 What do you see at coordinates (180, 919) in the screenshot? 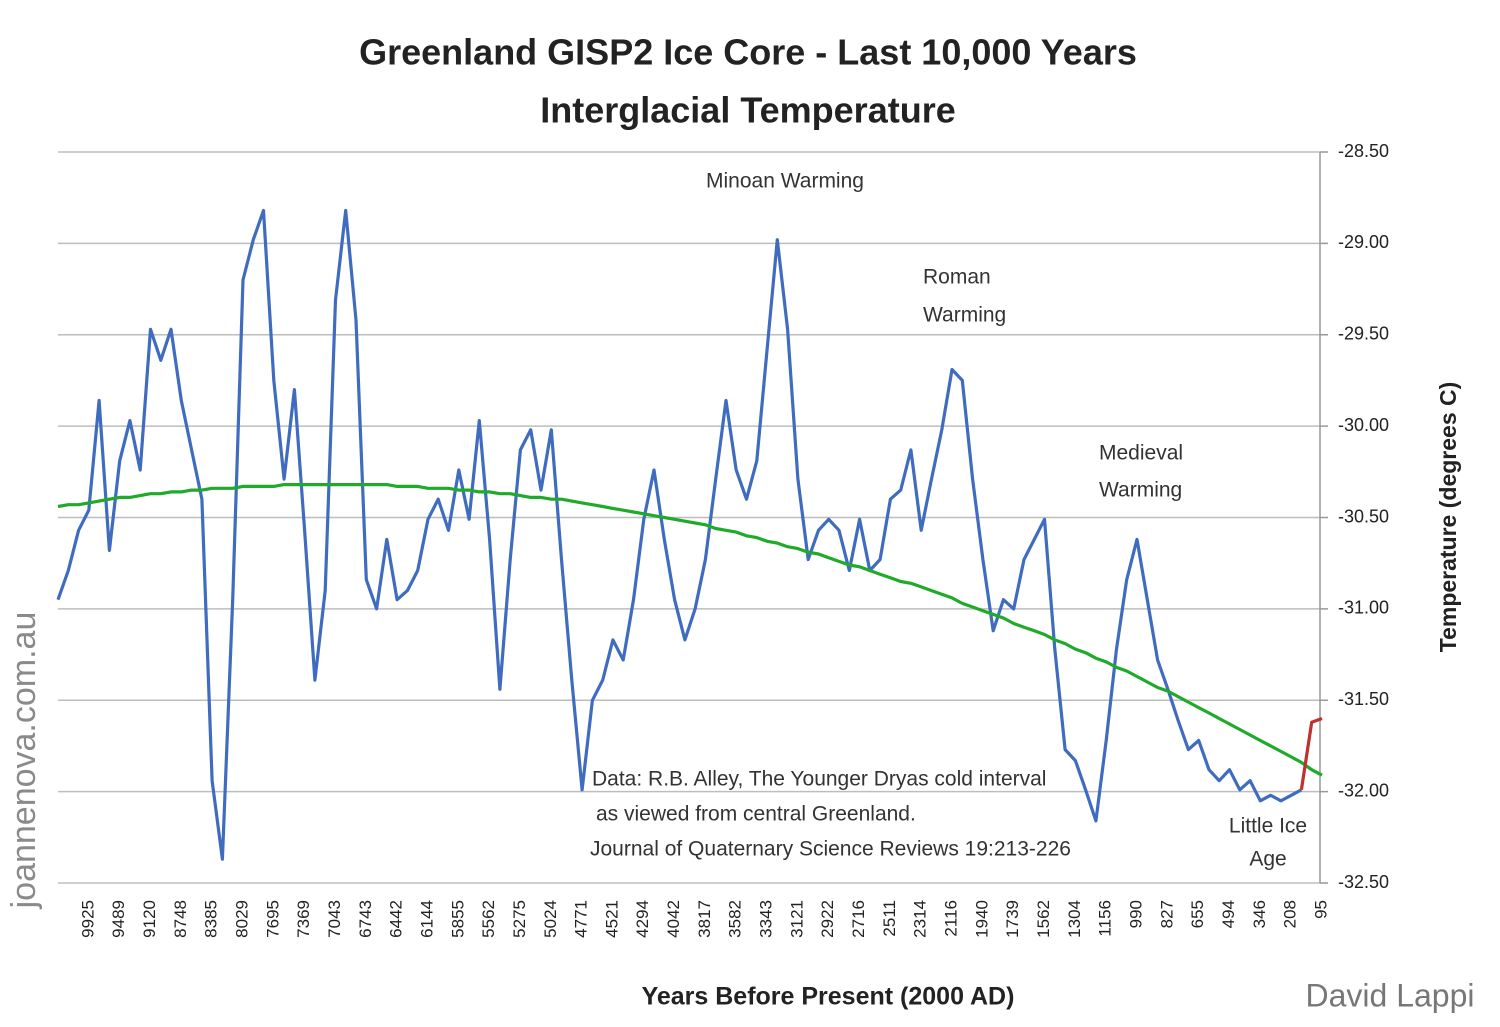
I see `x-tick-label: 8748` at bounding box center [180, 919].